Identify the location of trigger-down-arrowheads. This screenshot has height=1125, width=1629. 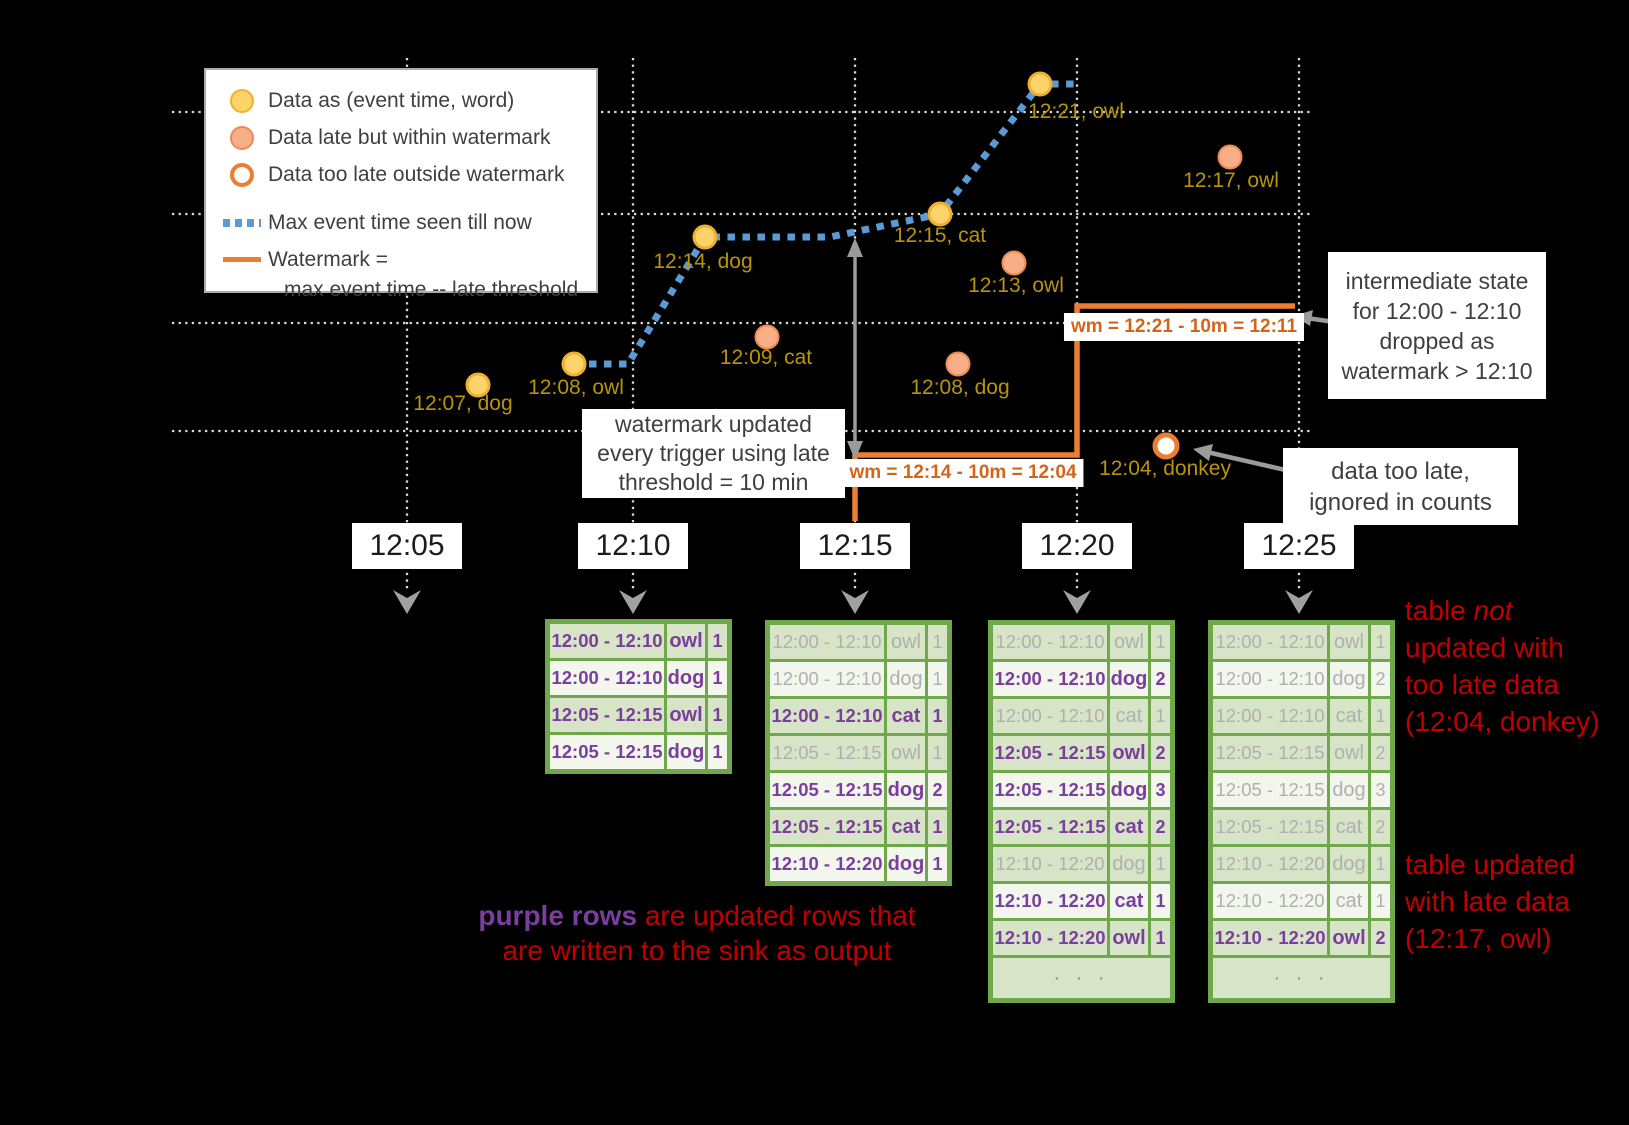
(853, 602).